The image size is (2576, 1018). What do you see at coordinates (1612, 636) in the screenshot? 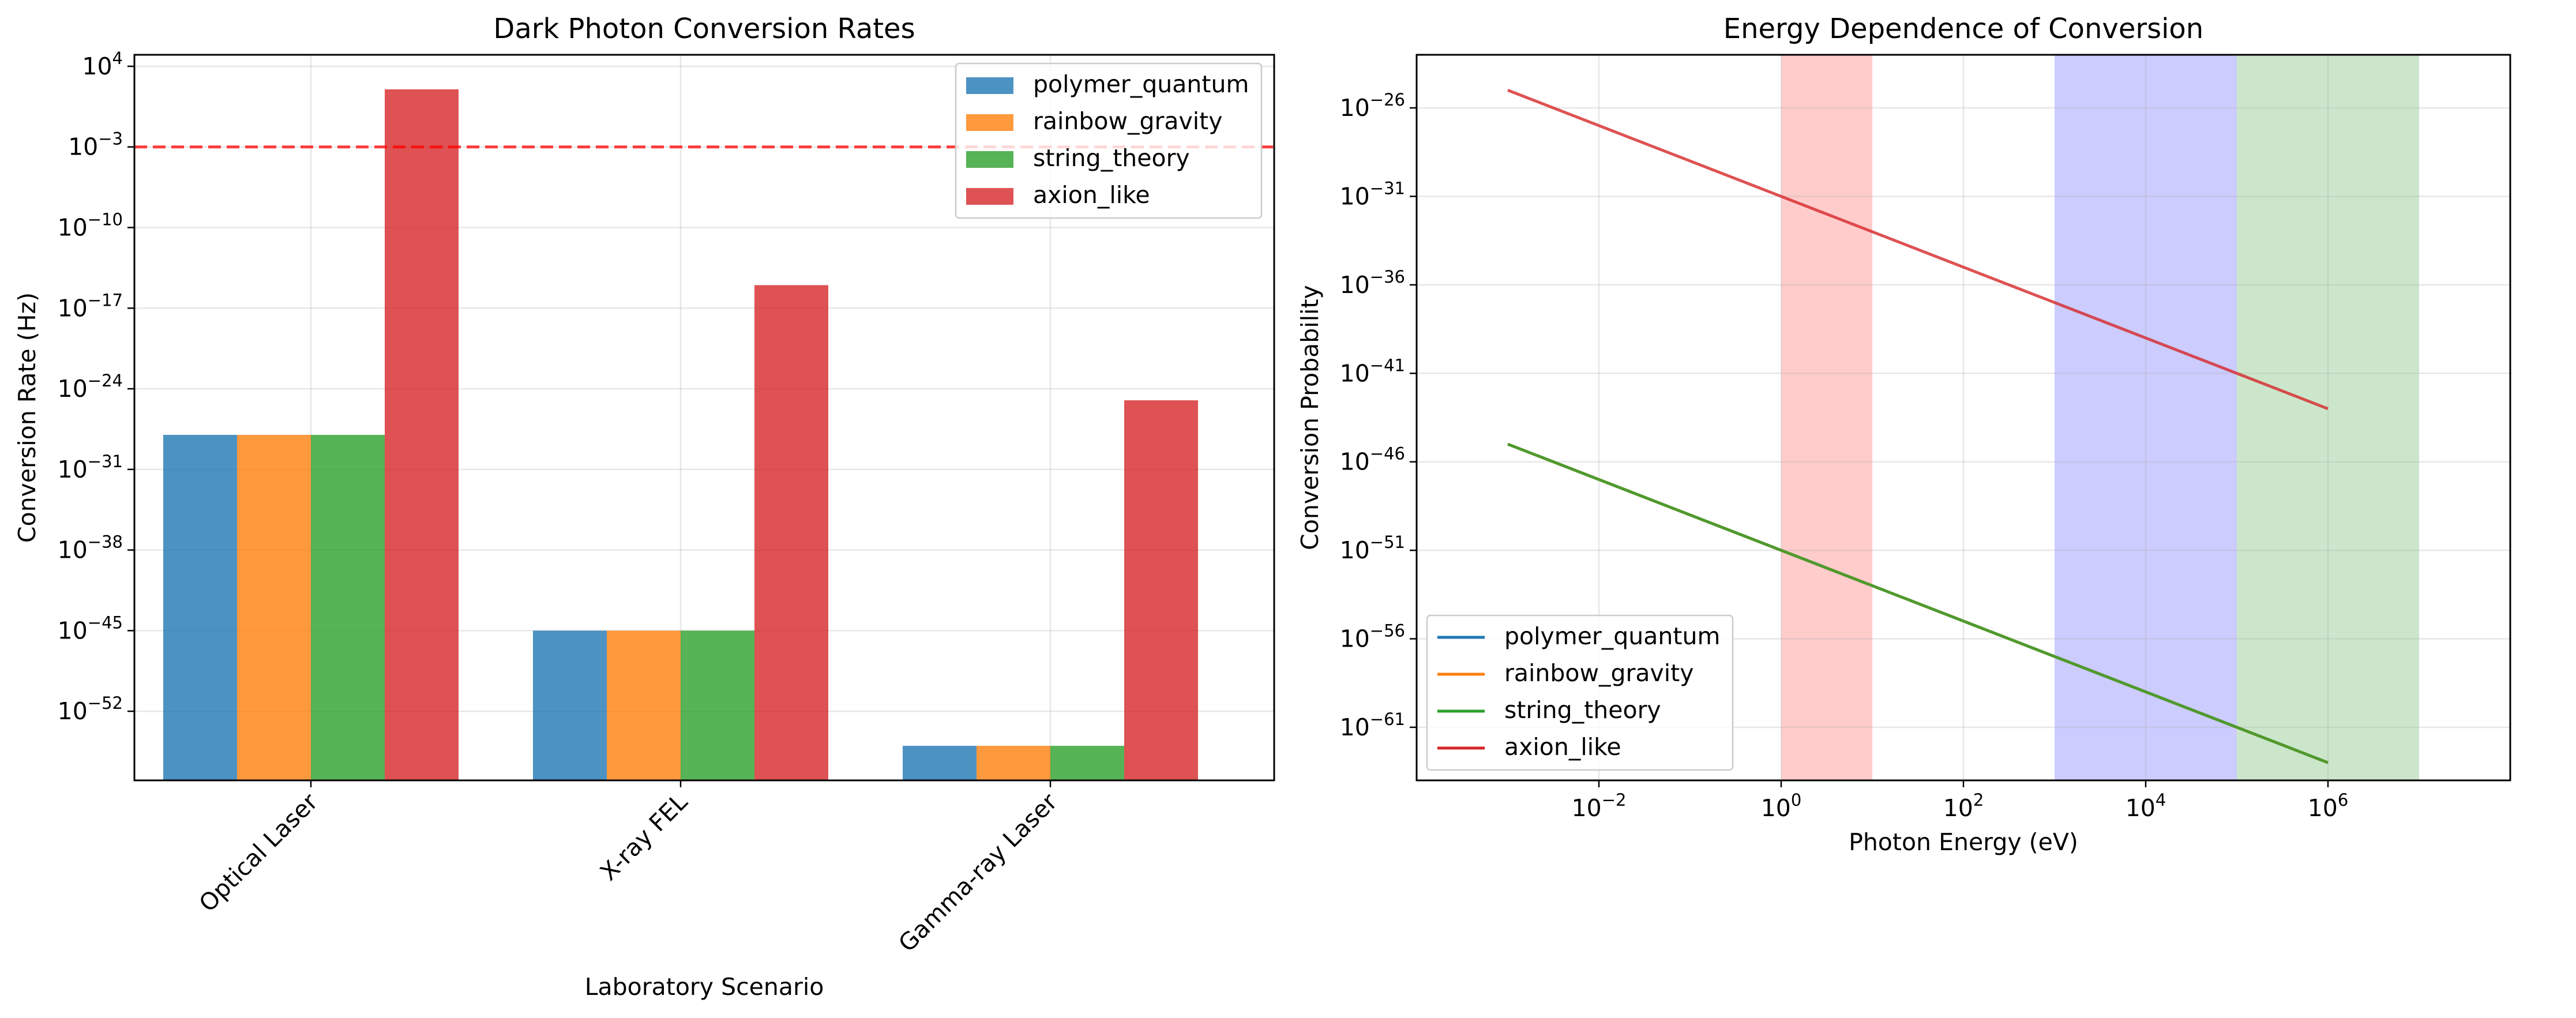
I see `chart2-legend-label: polymer_quantum` at bounding box center [1612, 636].